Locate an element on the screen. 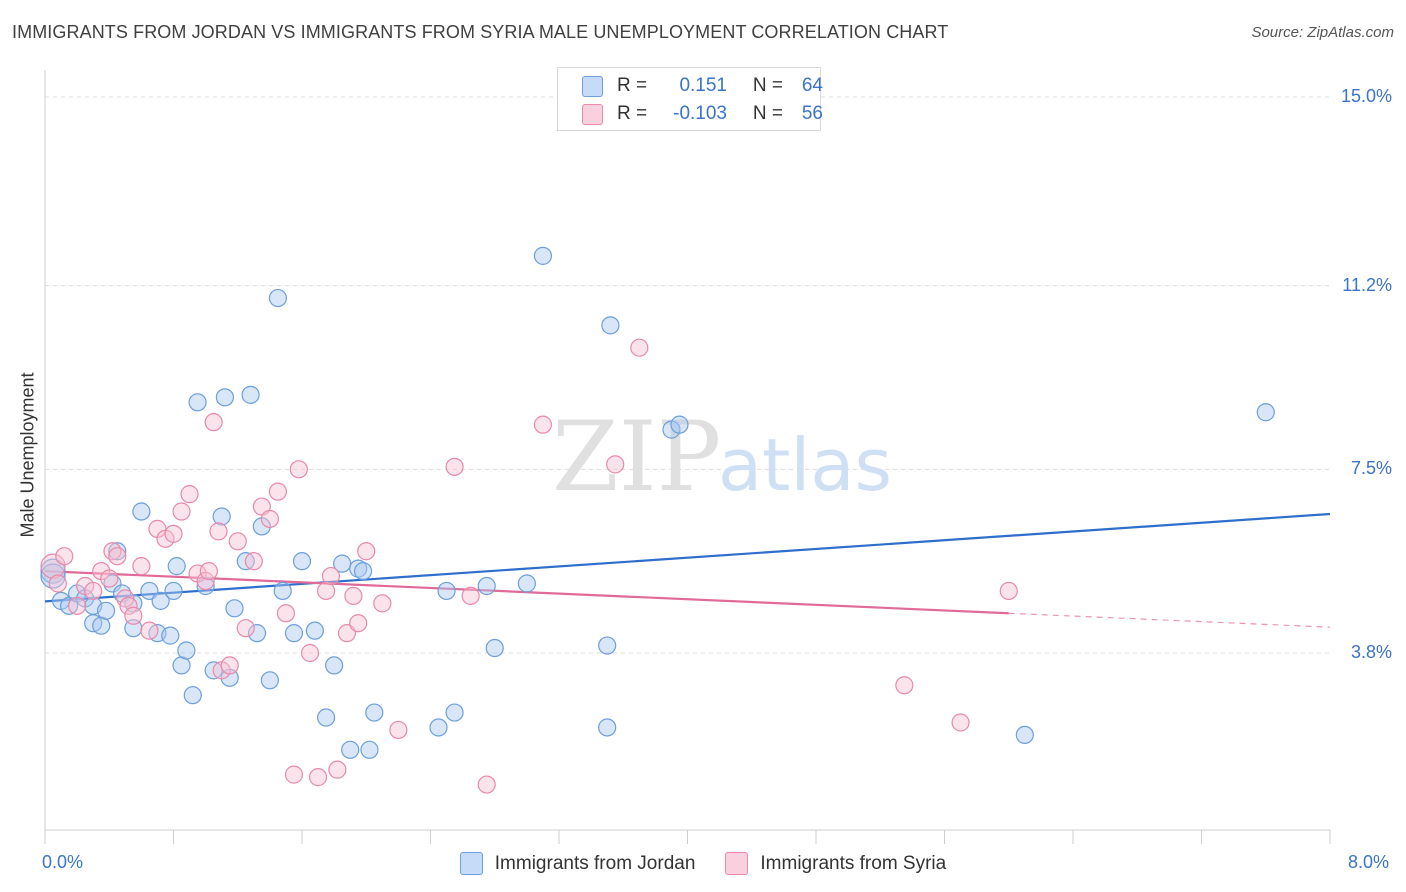  y-axis-label: Male Unemployment is located at coordinates (27, 455).